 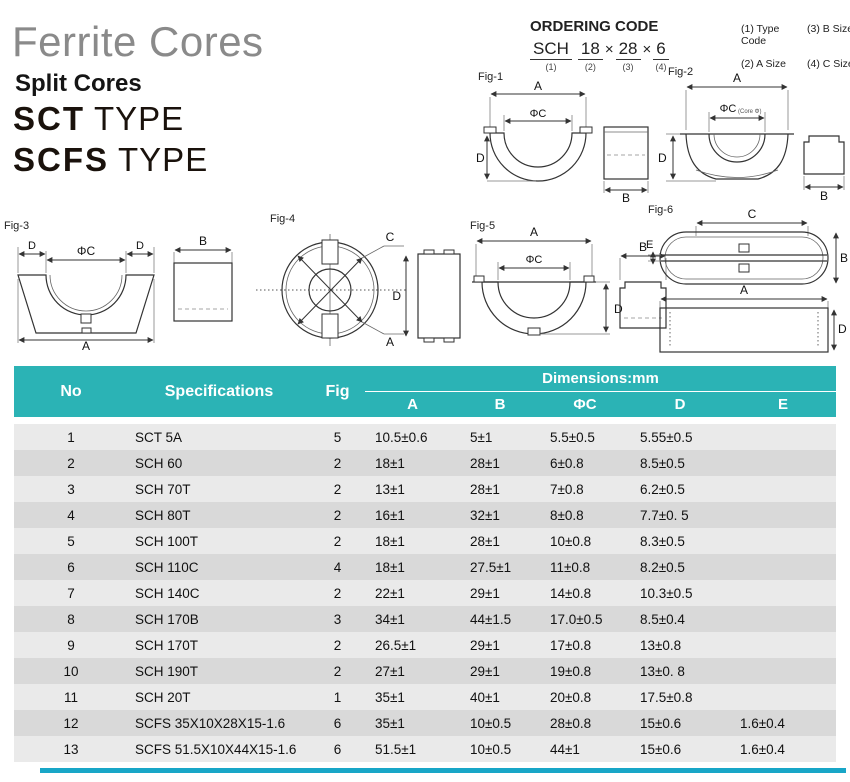 I want to click on legend-item: (2) A Size, so click(x=763, y=64).